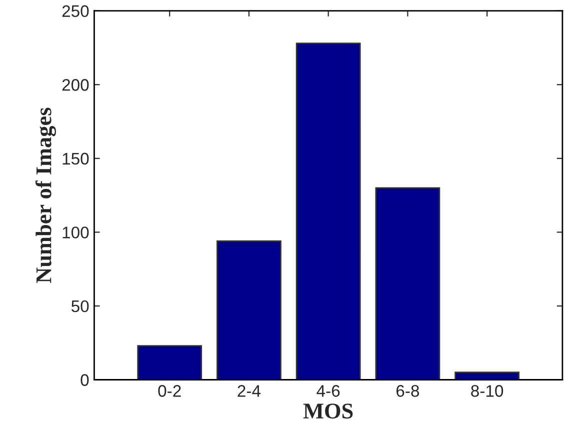 This screenshot has height=434, width=571. What do you see at coordinates (45, 195) in the screenshot?
I see `y-axis-title: Number of Images` at bounding box center [45, 195].